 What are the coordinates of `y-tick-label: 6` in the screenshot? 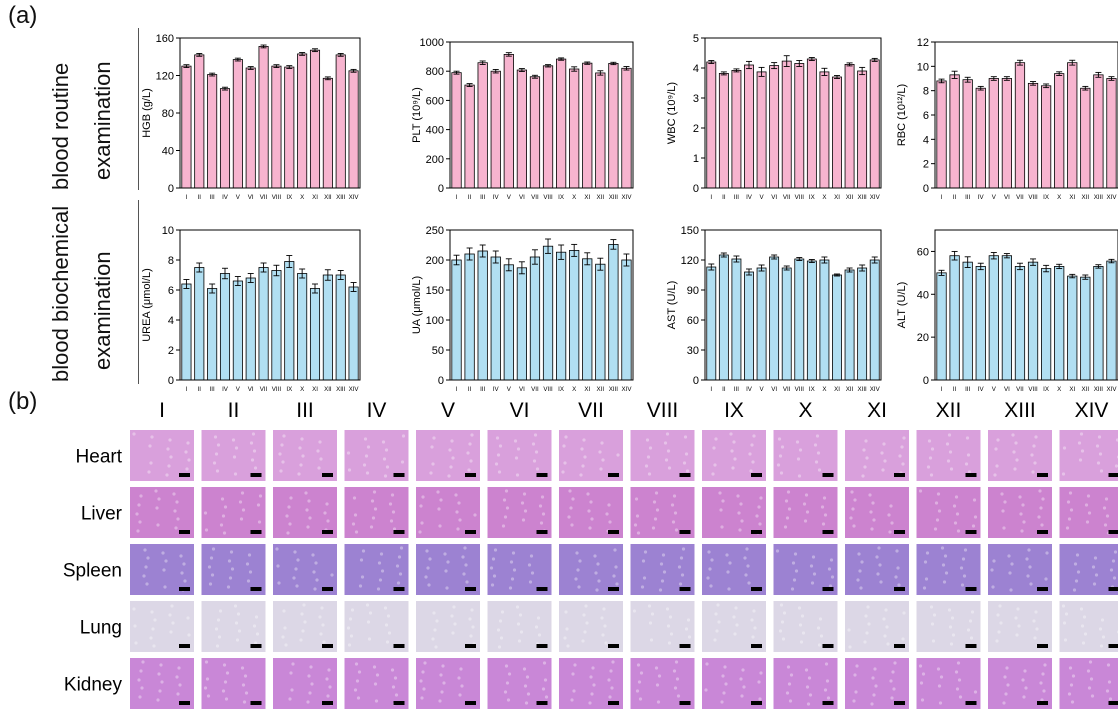 It's located at (171, 291).